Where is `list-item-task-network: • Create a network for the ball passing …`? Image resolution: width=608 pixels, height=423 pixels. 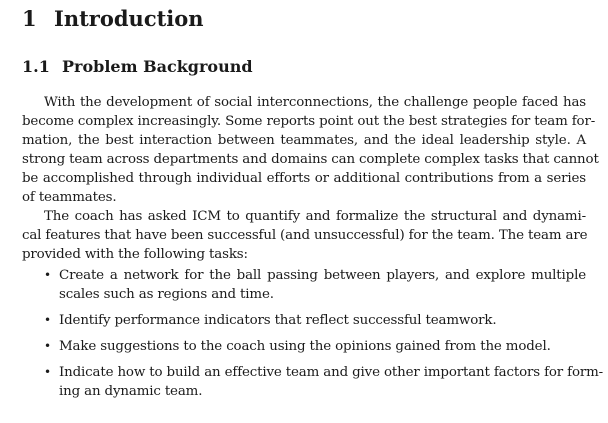
list-item-task-network: • Create a network for the ball passing … is located at coordinates (304, 285).